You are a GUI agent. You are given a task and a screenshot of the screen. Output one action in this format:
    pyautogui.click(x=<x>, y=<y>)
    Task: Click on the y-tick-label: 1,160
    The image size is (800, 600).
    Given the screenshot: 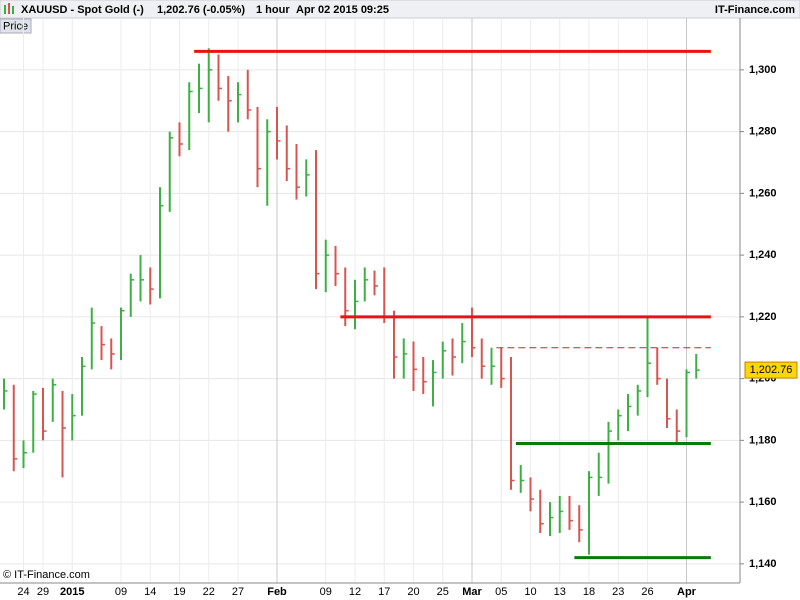 What is the action you would take?
    pyautogui.click(x=763, y=502)
    